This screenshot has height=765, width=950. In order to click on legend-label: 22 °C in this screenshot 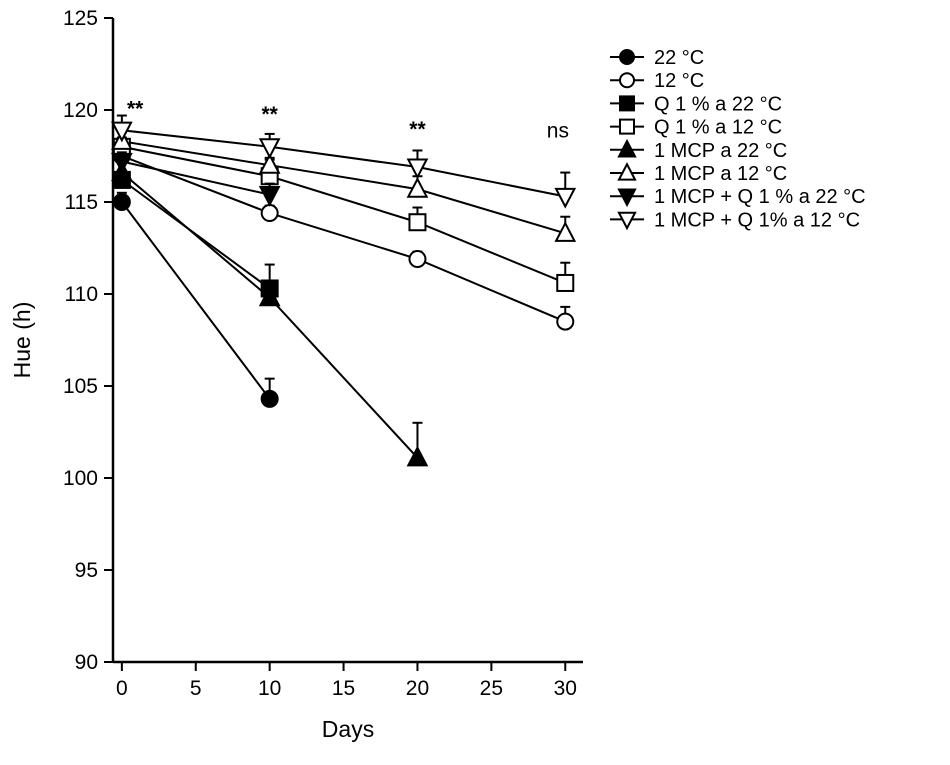, I will do `click(679, 58)`.